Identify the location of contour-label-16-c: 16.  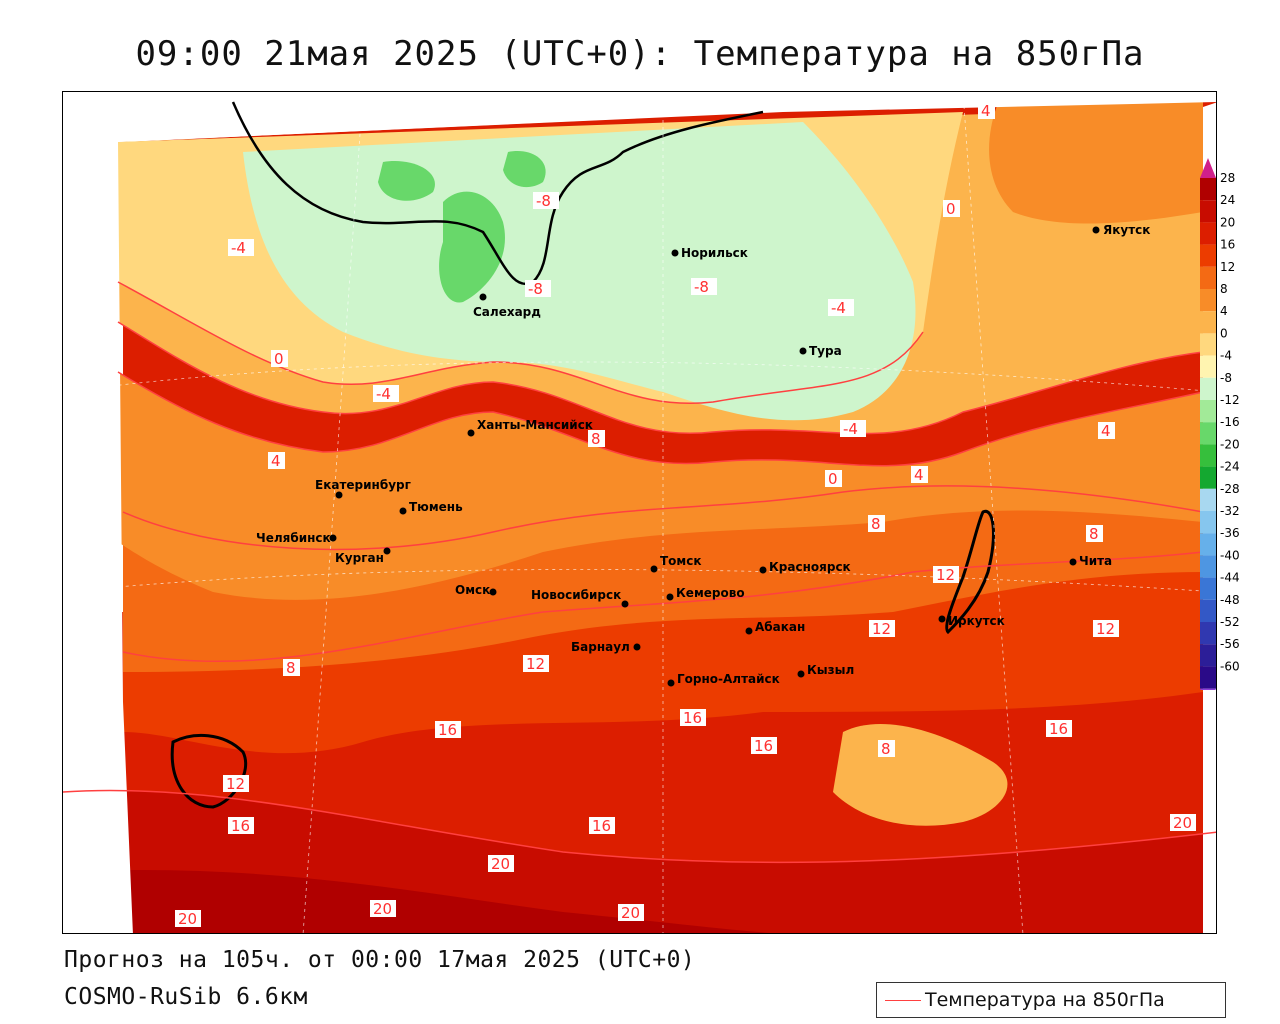
(763, 746).